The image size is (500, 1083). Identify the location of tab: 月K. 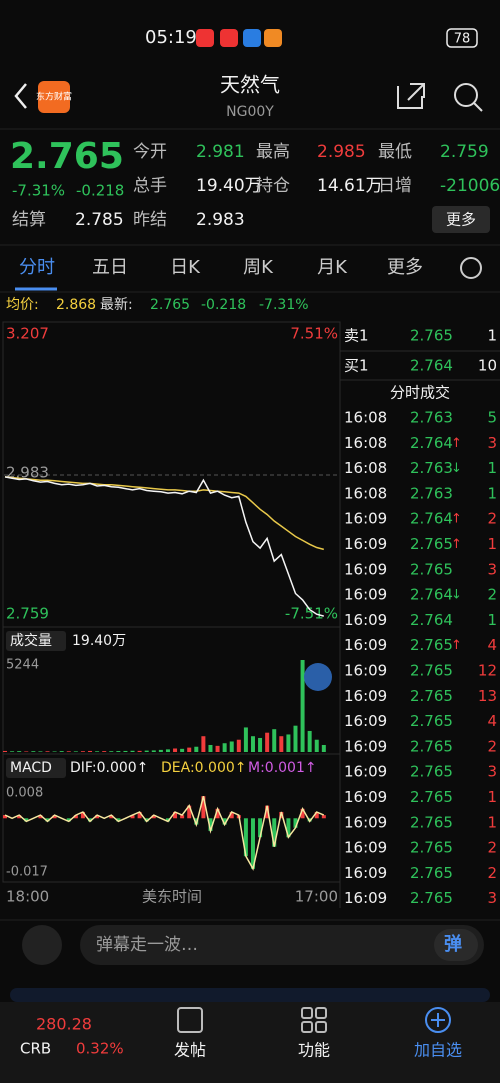
(332, 267).